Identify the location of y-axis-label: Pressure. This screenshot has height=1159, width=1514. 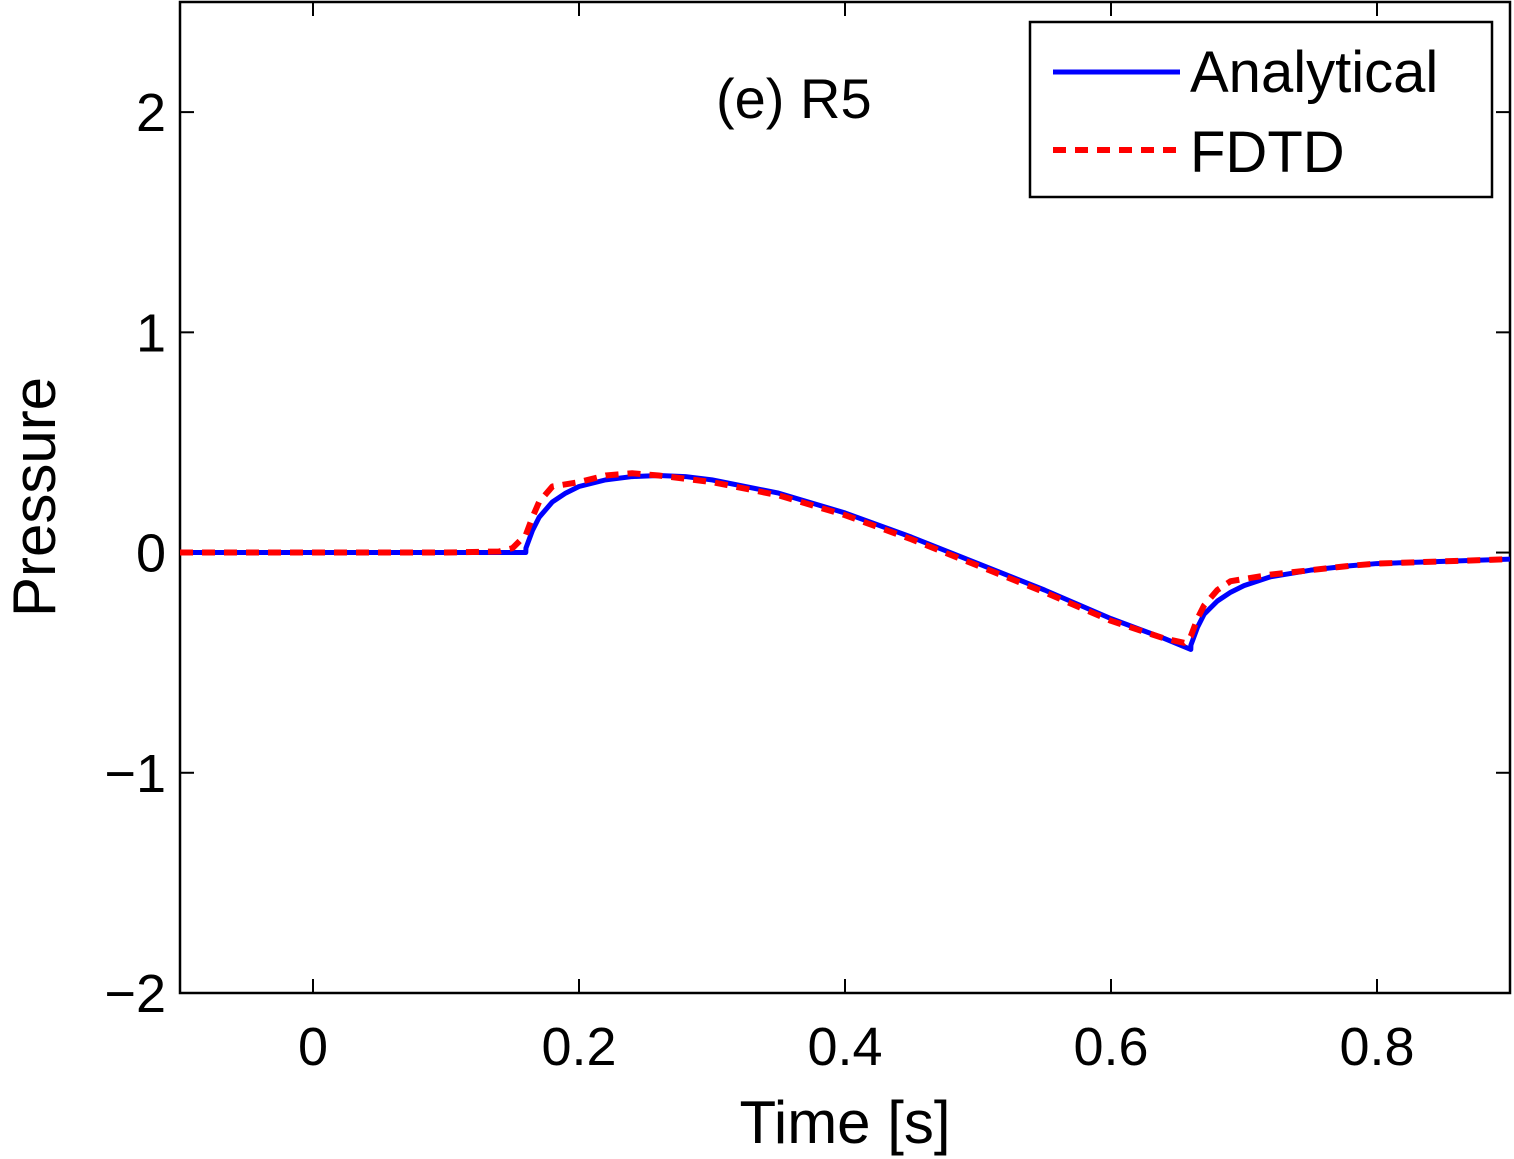
(34, 497).